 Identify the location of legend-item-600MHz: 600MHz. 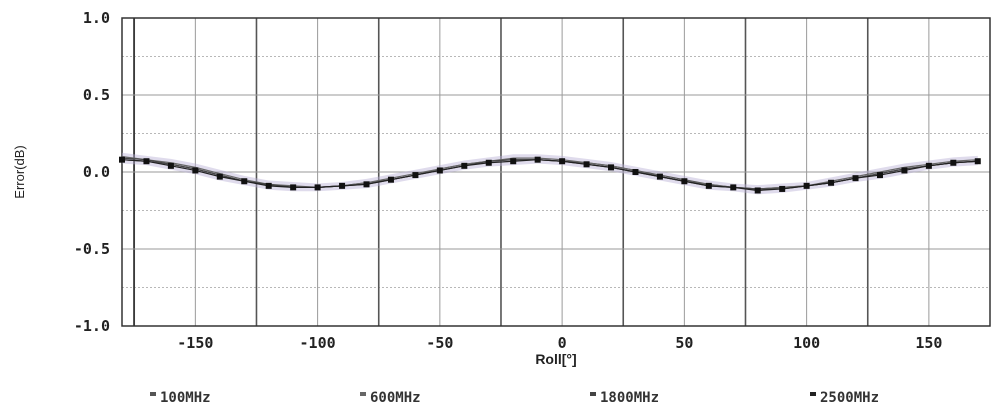
(390, 398).